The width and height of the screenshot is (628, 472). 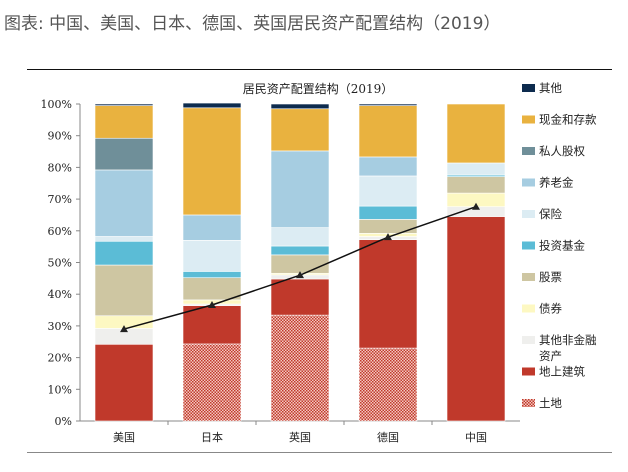 I want to click on legend-label: 土地, so click(x=550, y=403).